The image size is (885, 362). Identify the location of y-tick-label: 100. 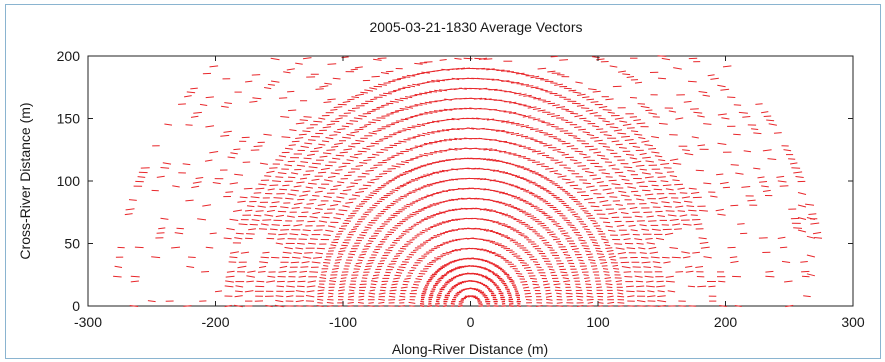
(69, 181).